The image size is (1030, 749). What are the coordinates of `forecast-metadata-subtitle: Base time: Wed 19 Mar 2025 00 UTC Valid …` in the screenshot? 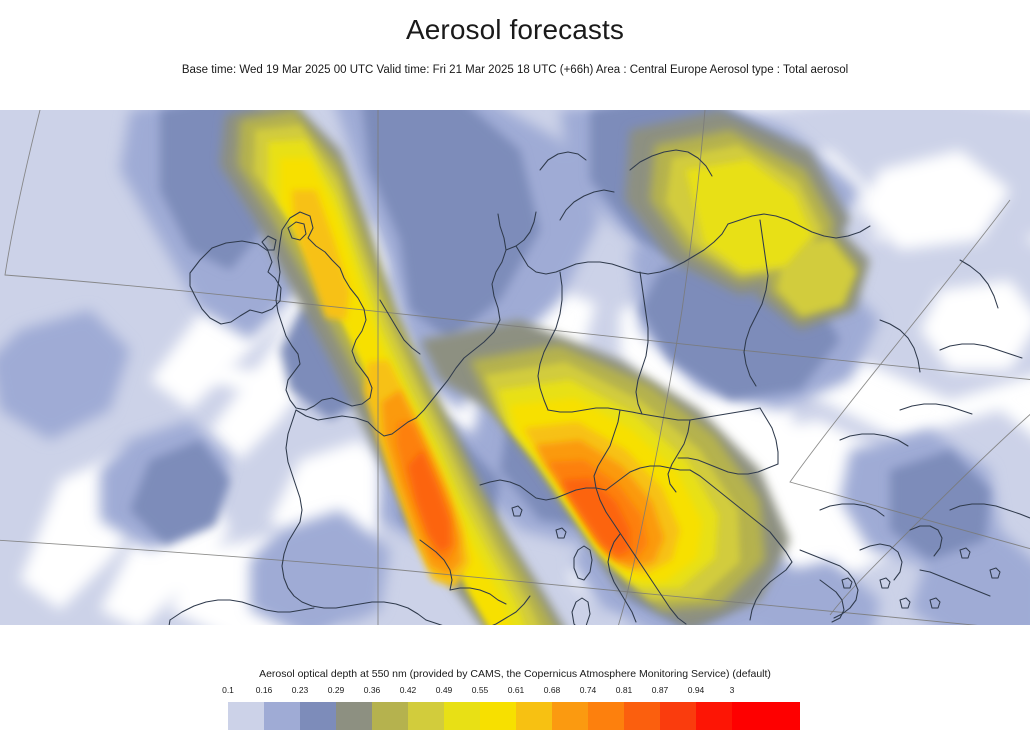 It's located at (515, 70).